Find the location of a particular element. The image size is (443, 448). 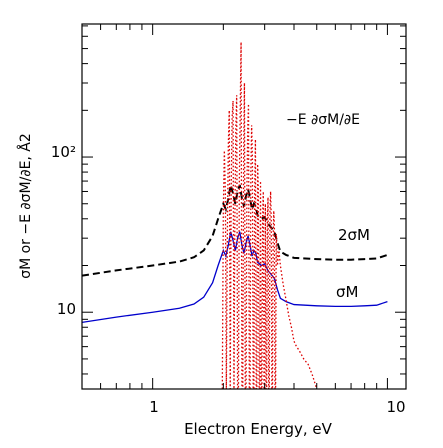

annotation-deriv: −E ∂σM/∂E is located at coordinates (323, 120).